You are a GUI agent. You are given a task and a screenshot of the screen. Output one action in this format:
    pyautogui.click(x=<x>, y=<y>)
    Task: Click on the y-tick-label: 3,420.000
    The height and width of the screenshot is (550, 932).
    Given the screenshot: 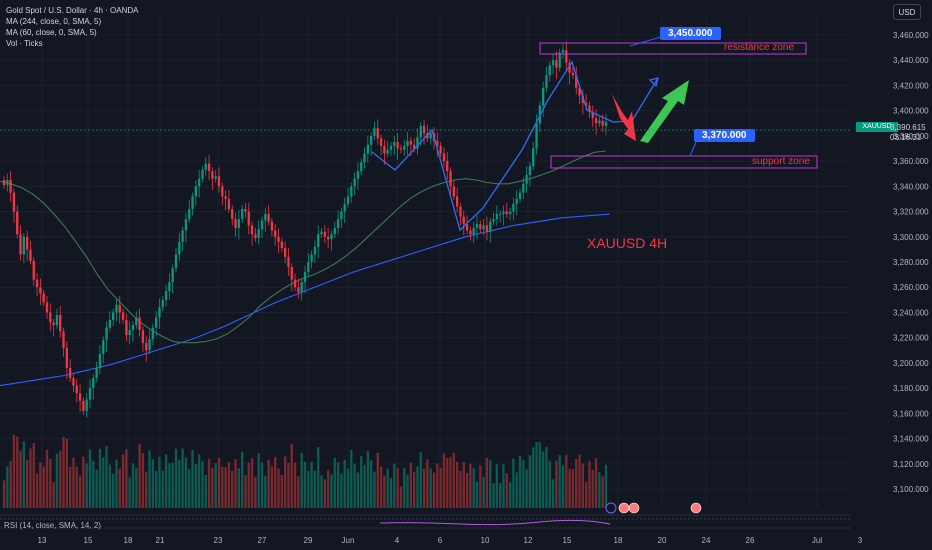 What is the action you would take?
    pyautogui.click(x=911, y=85)
    